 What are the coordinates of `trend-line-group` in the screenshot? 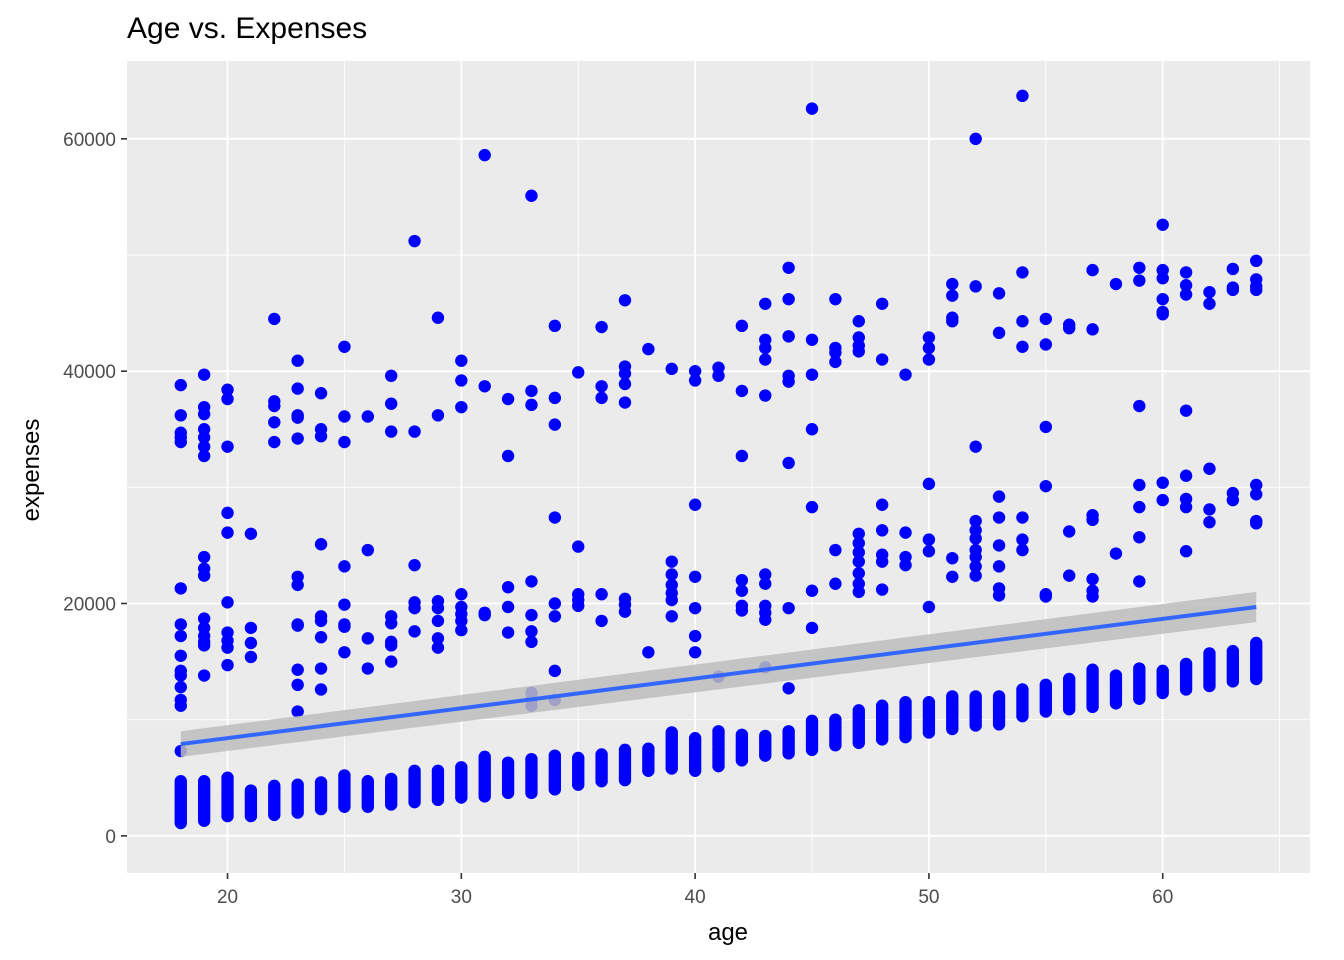 It's located at (718, 674).